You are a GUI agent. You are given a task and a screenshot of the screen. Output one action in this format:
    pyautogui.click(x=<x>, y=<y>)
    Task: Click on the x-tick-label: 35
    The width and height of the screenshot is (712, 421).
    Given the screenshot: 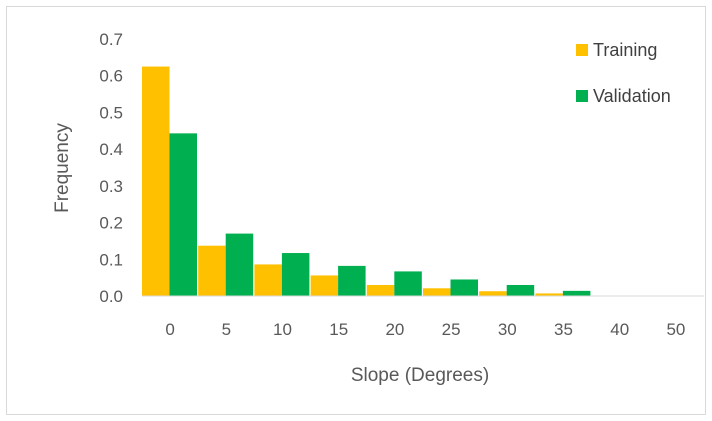 What is the action you would take?
    pyautogui.click(x=563, y=329)
    